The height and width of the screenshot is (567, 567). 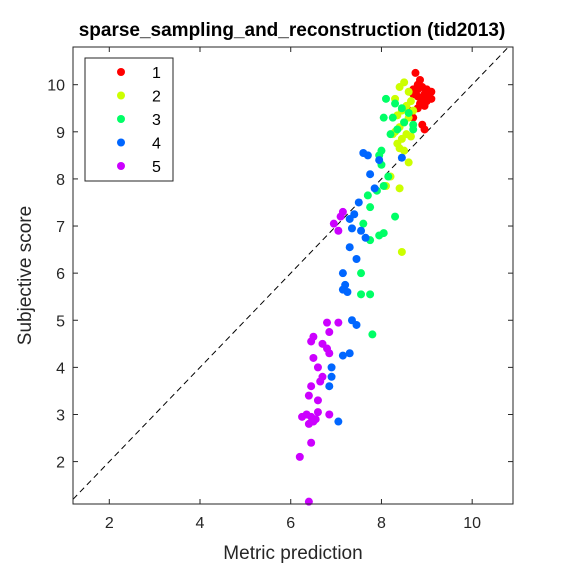 I want to click on y-tick-label: 5, so click(x=60, y=321).